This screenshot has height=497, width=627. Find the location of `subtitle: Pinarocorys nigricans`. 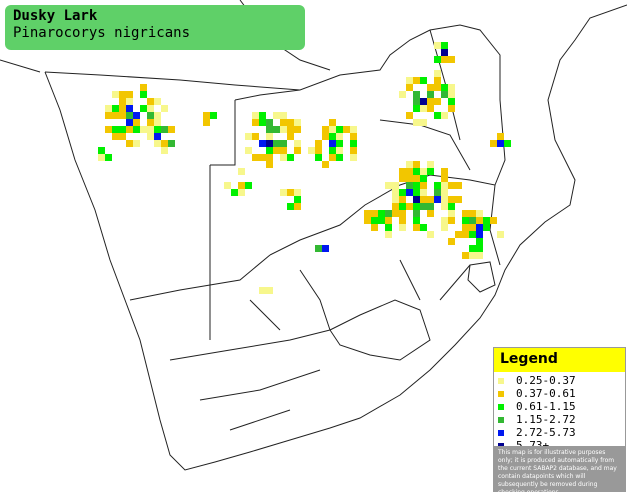

subtitle: Pinarocorys nigricans is located at coordinates (102, 33).